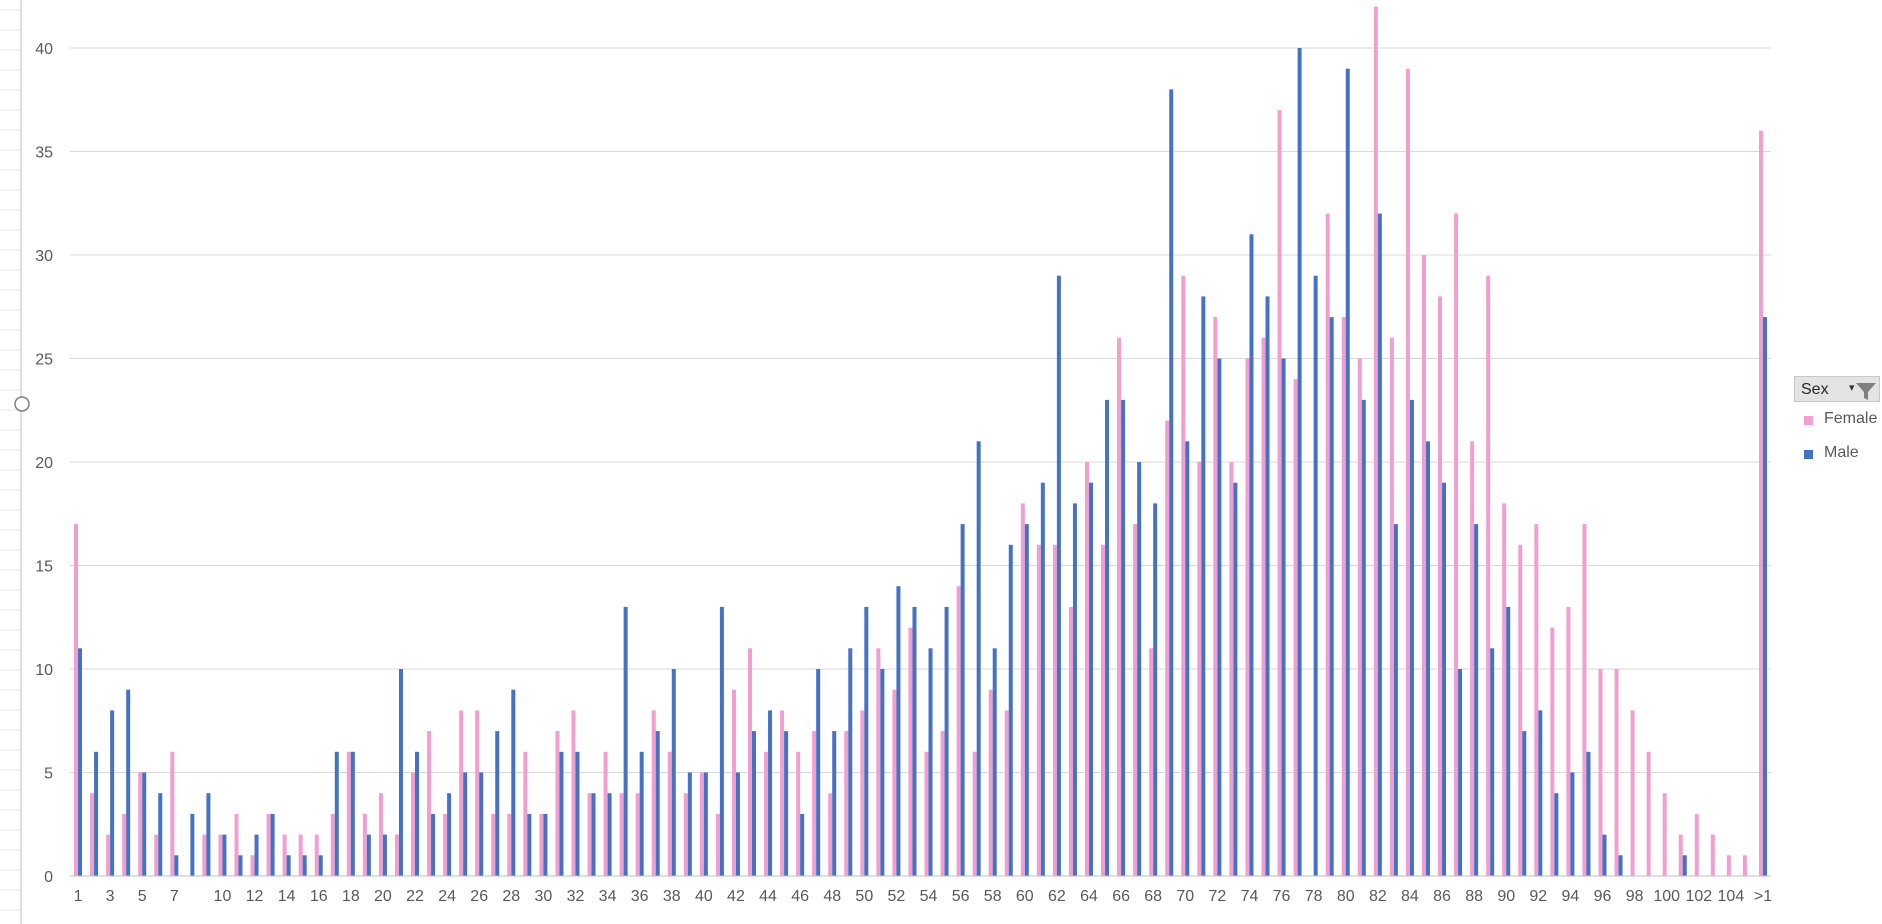 This screenshot has width=1882, height=924. I want to click on x-tick-label: 66, so click(1121, 896).